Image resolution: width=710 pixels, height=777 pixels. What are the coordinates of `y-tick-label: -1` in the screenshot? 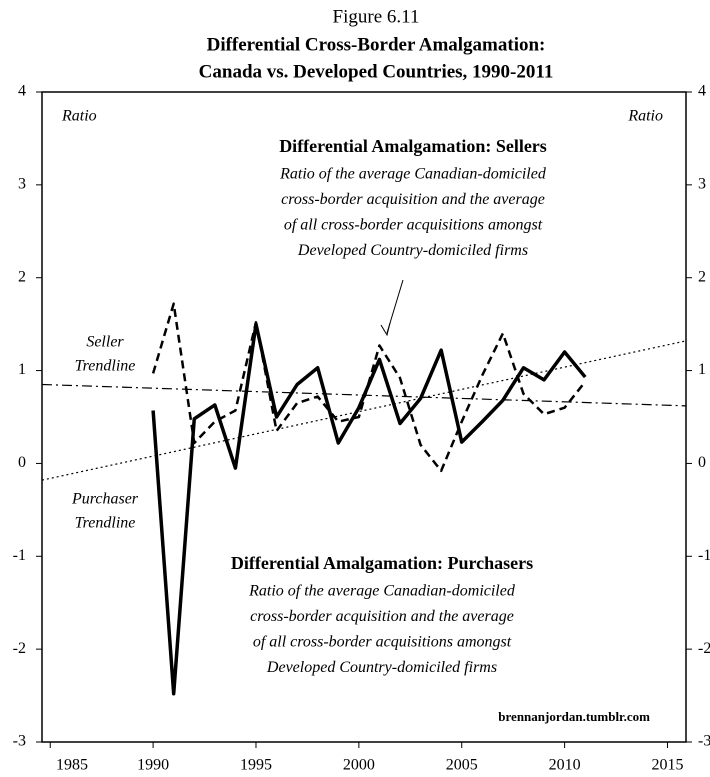 It's located at (19, 555).